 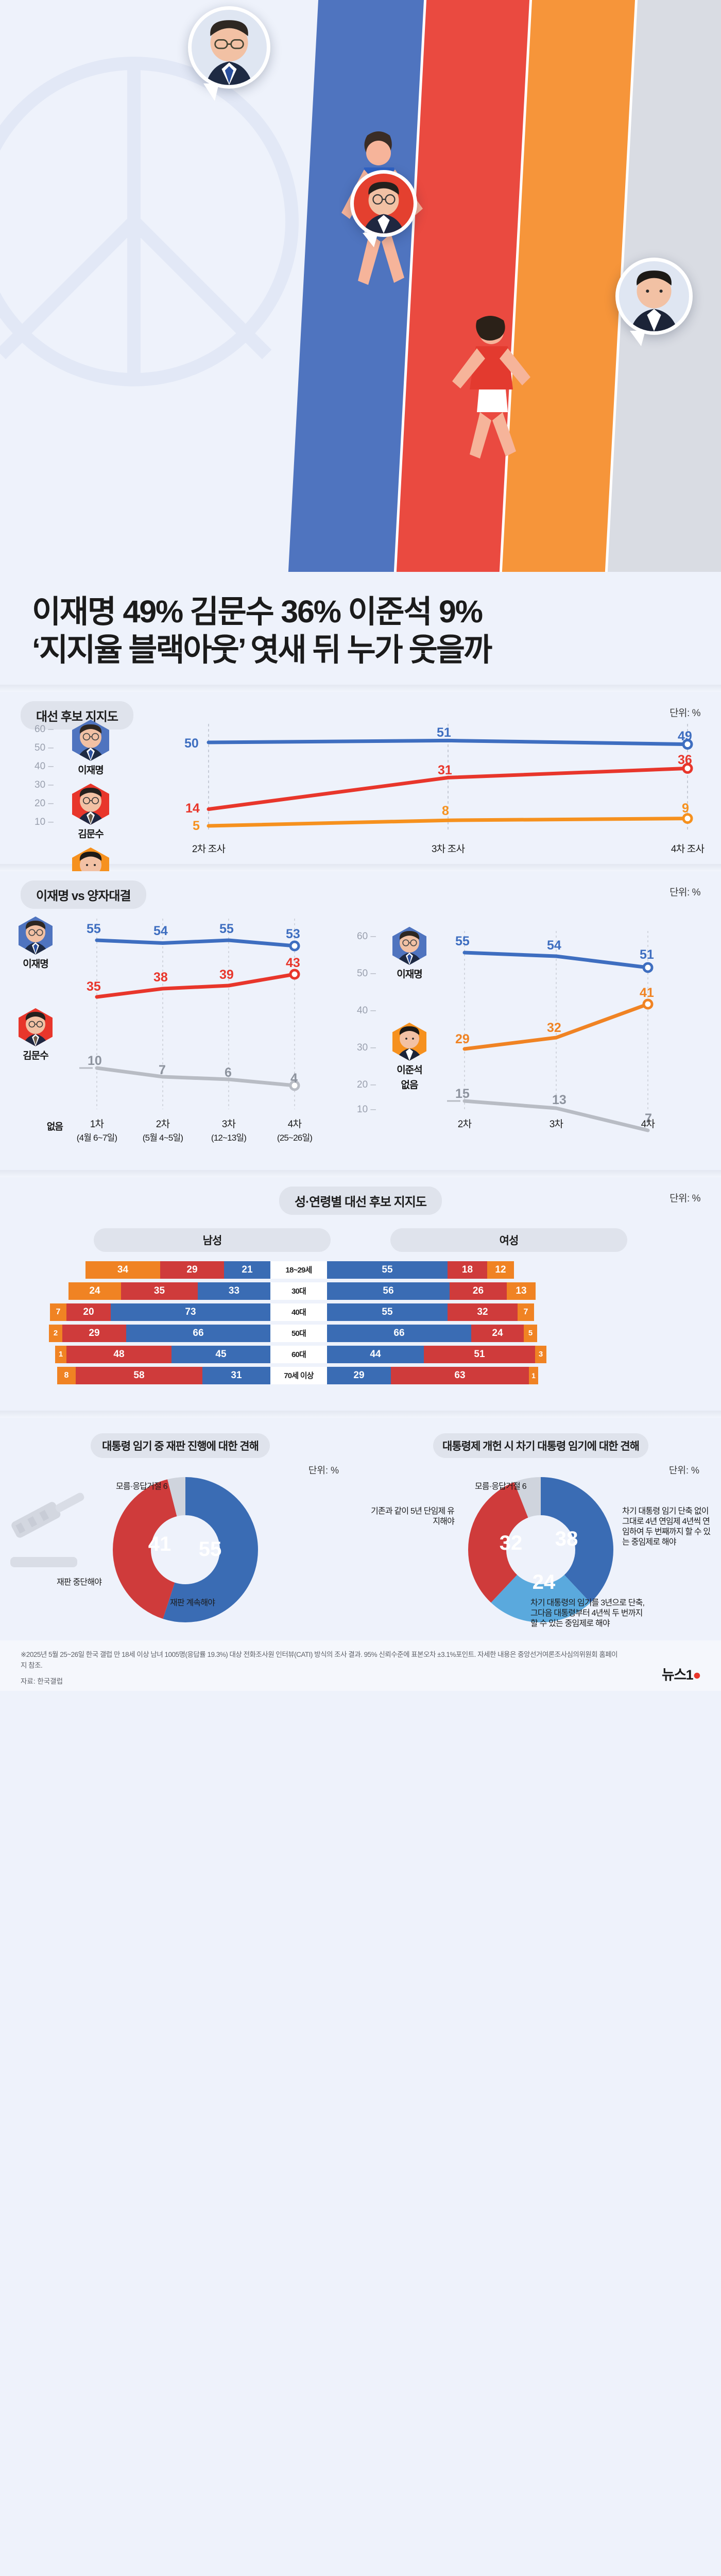 I want to click on portrait-bubble-kim-moonsoo, so click(x=383, y=208).